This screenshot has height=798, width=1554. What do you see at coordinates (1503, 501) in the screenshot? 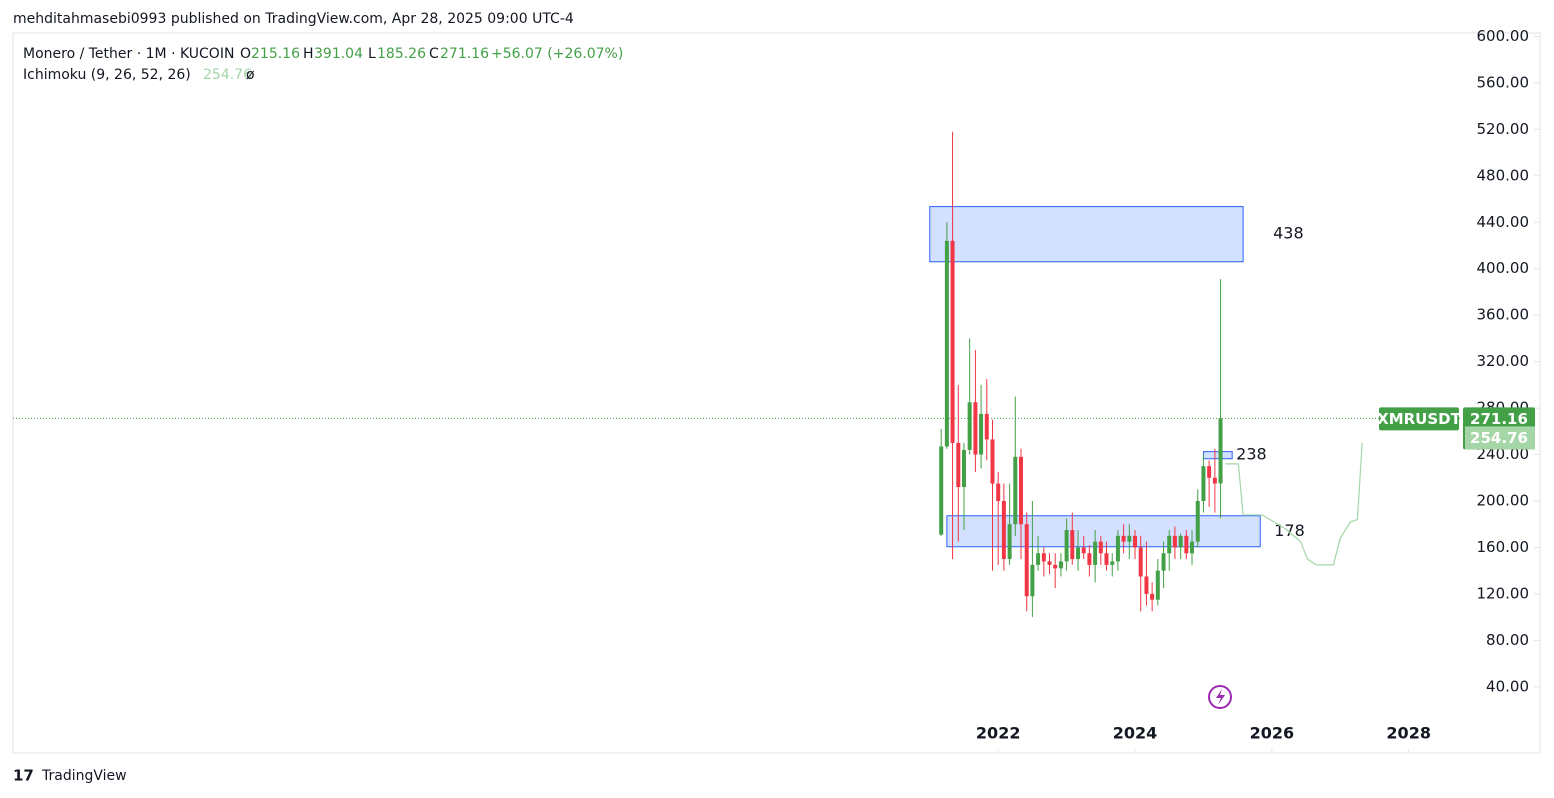
I see `y-tick-label: 200.00` at bounding box center [1503, 501].